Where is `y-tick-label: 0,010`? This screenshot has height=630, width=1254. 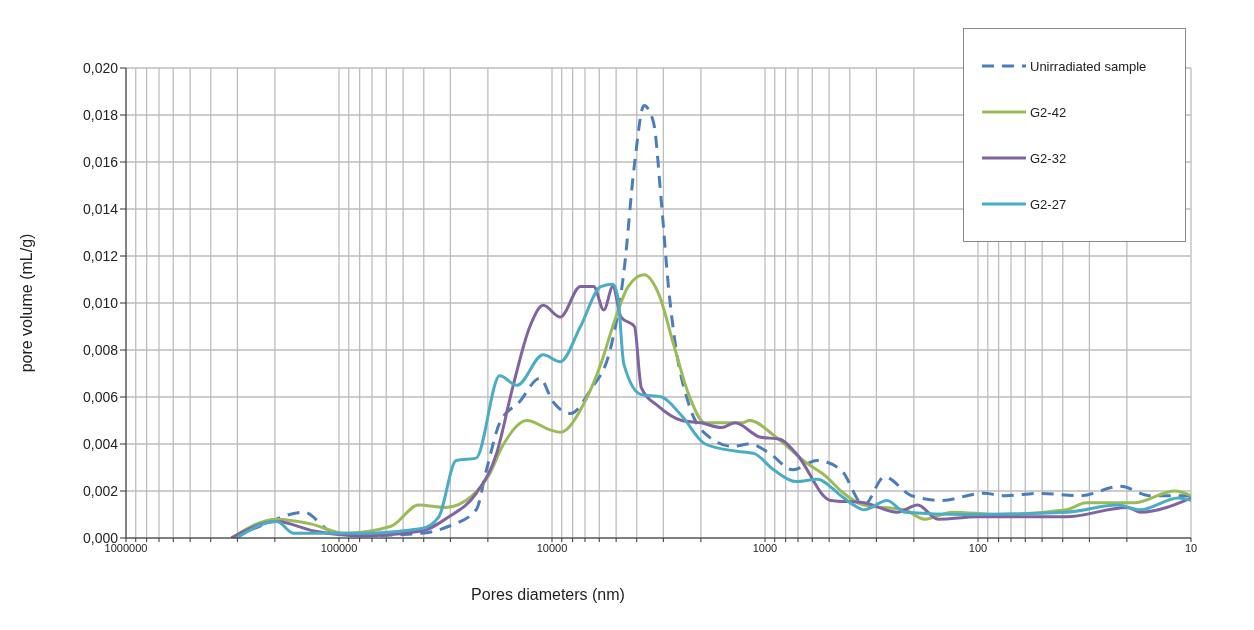
y-tick-label: 0,010 is located at coordinates (100, 302).